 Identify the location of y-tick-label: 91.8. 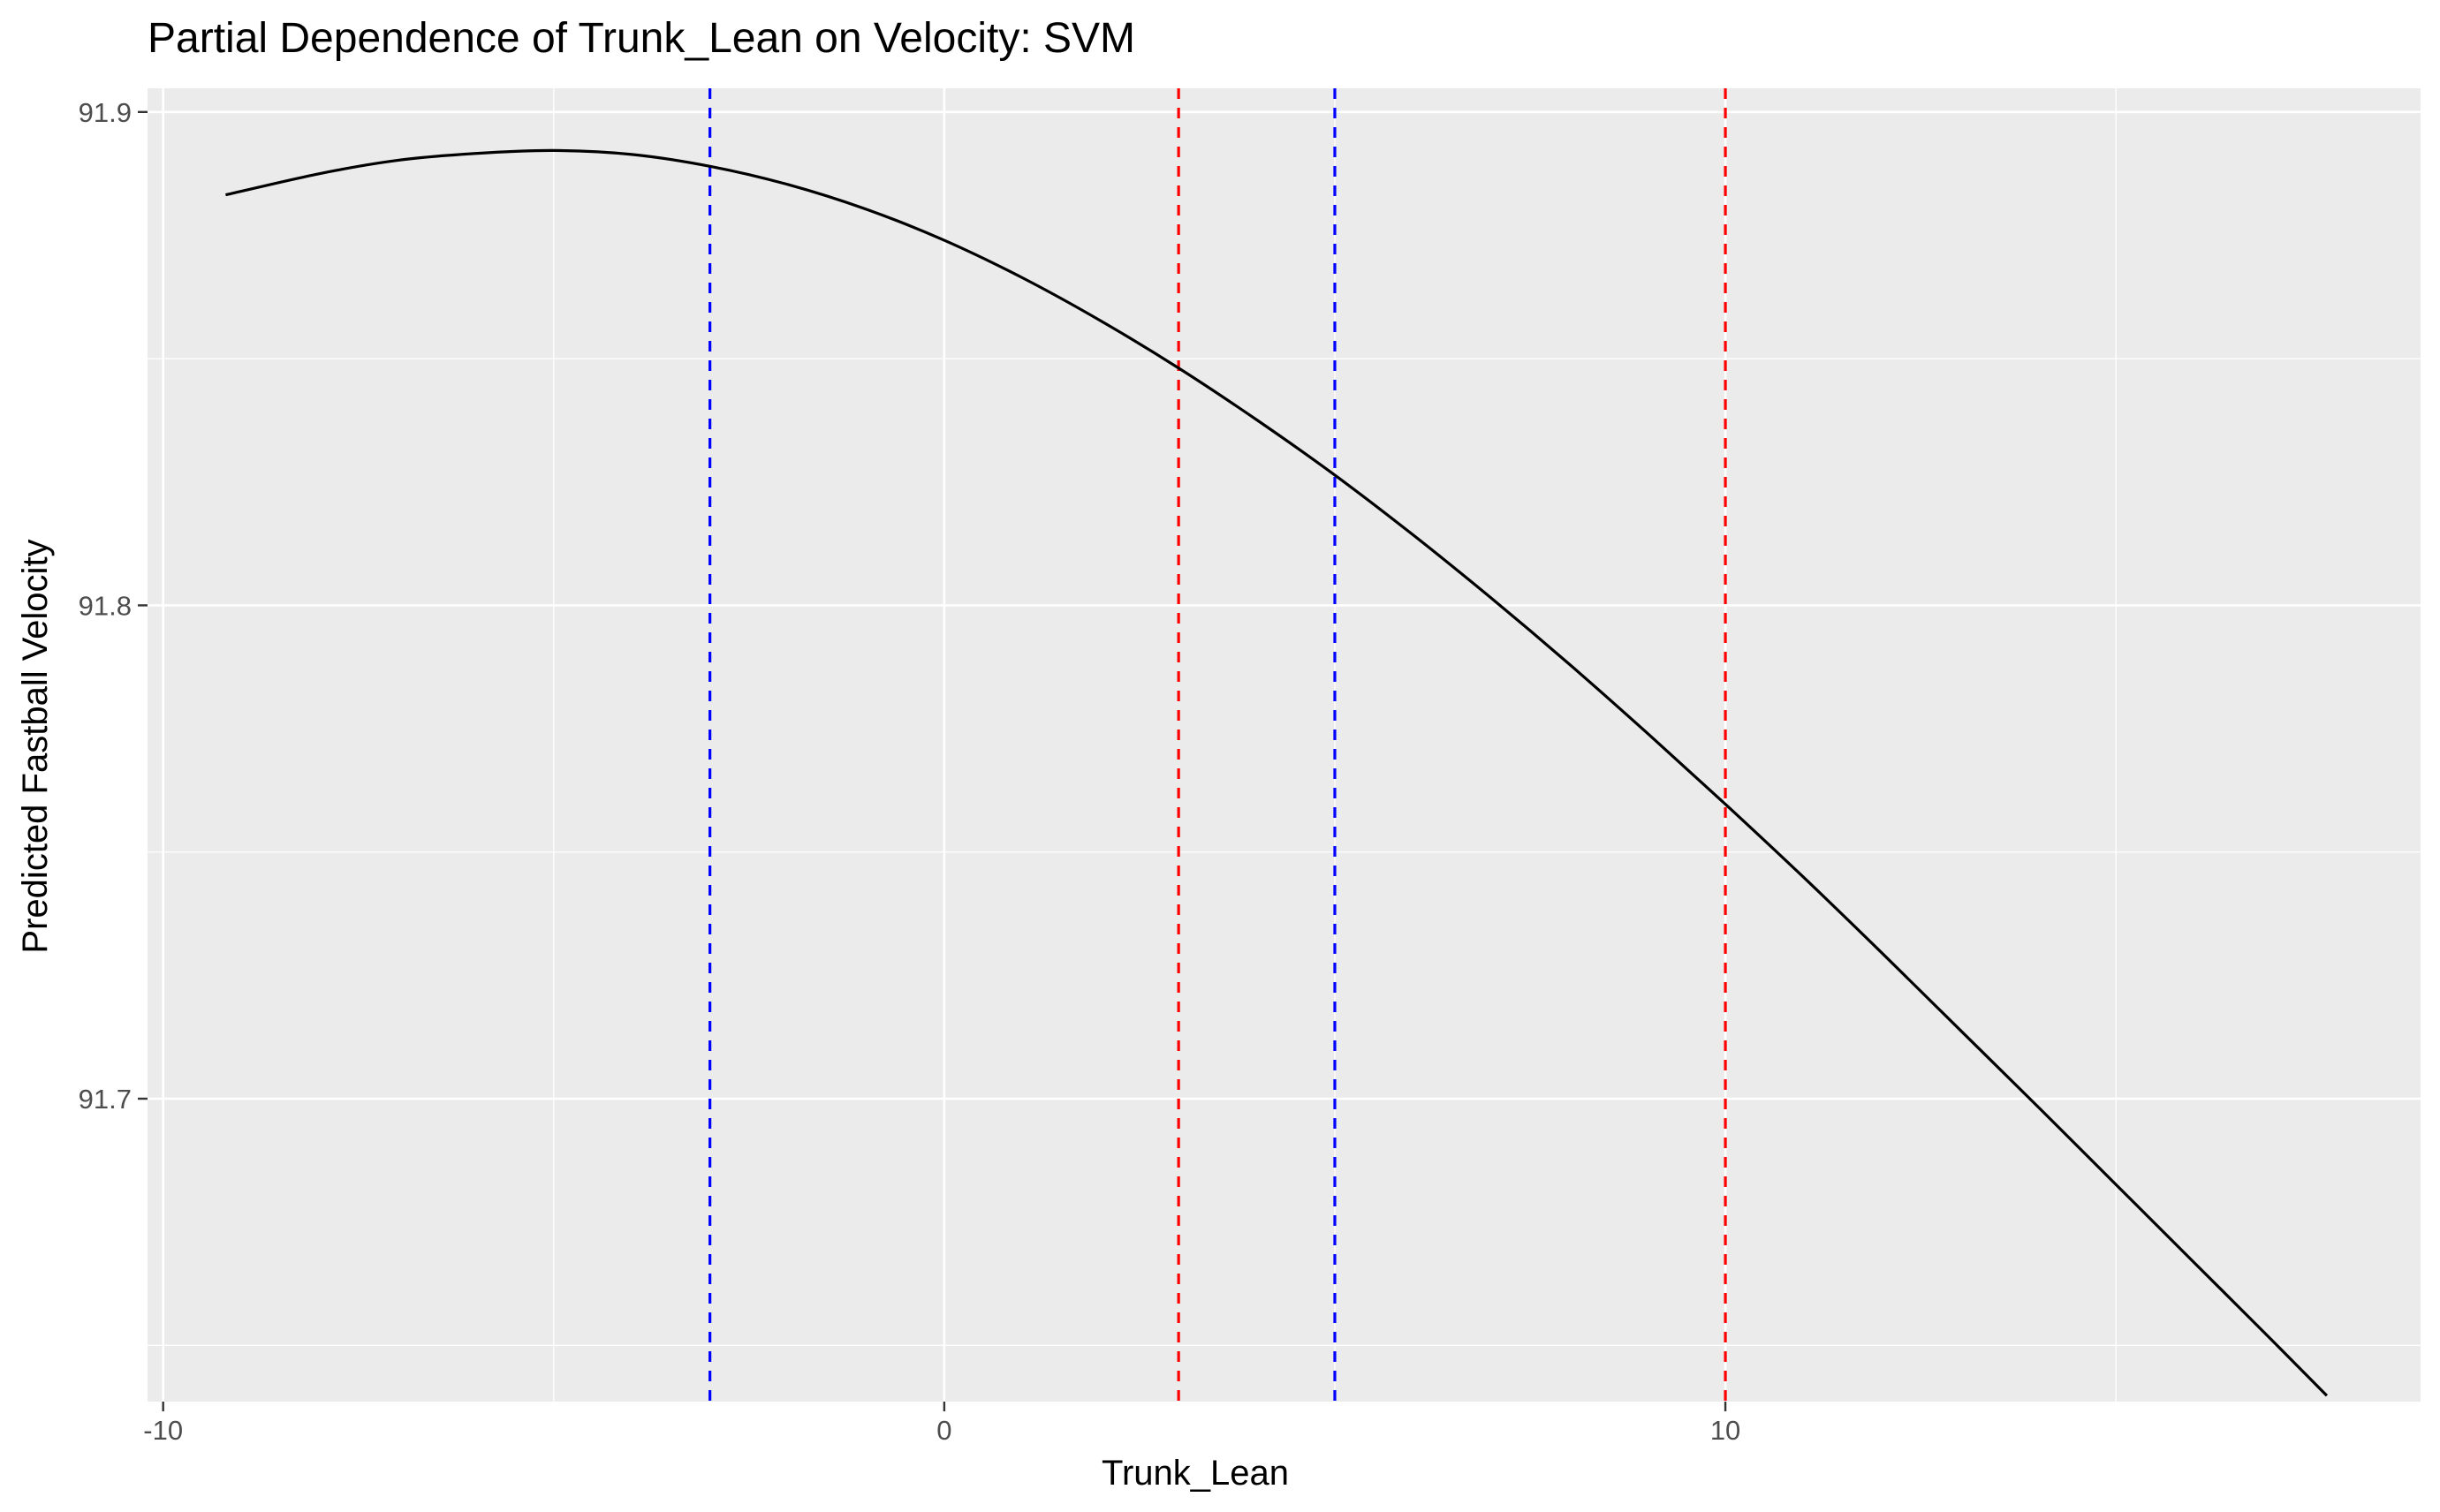
(105, 605).